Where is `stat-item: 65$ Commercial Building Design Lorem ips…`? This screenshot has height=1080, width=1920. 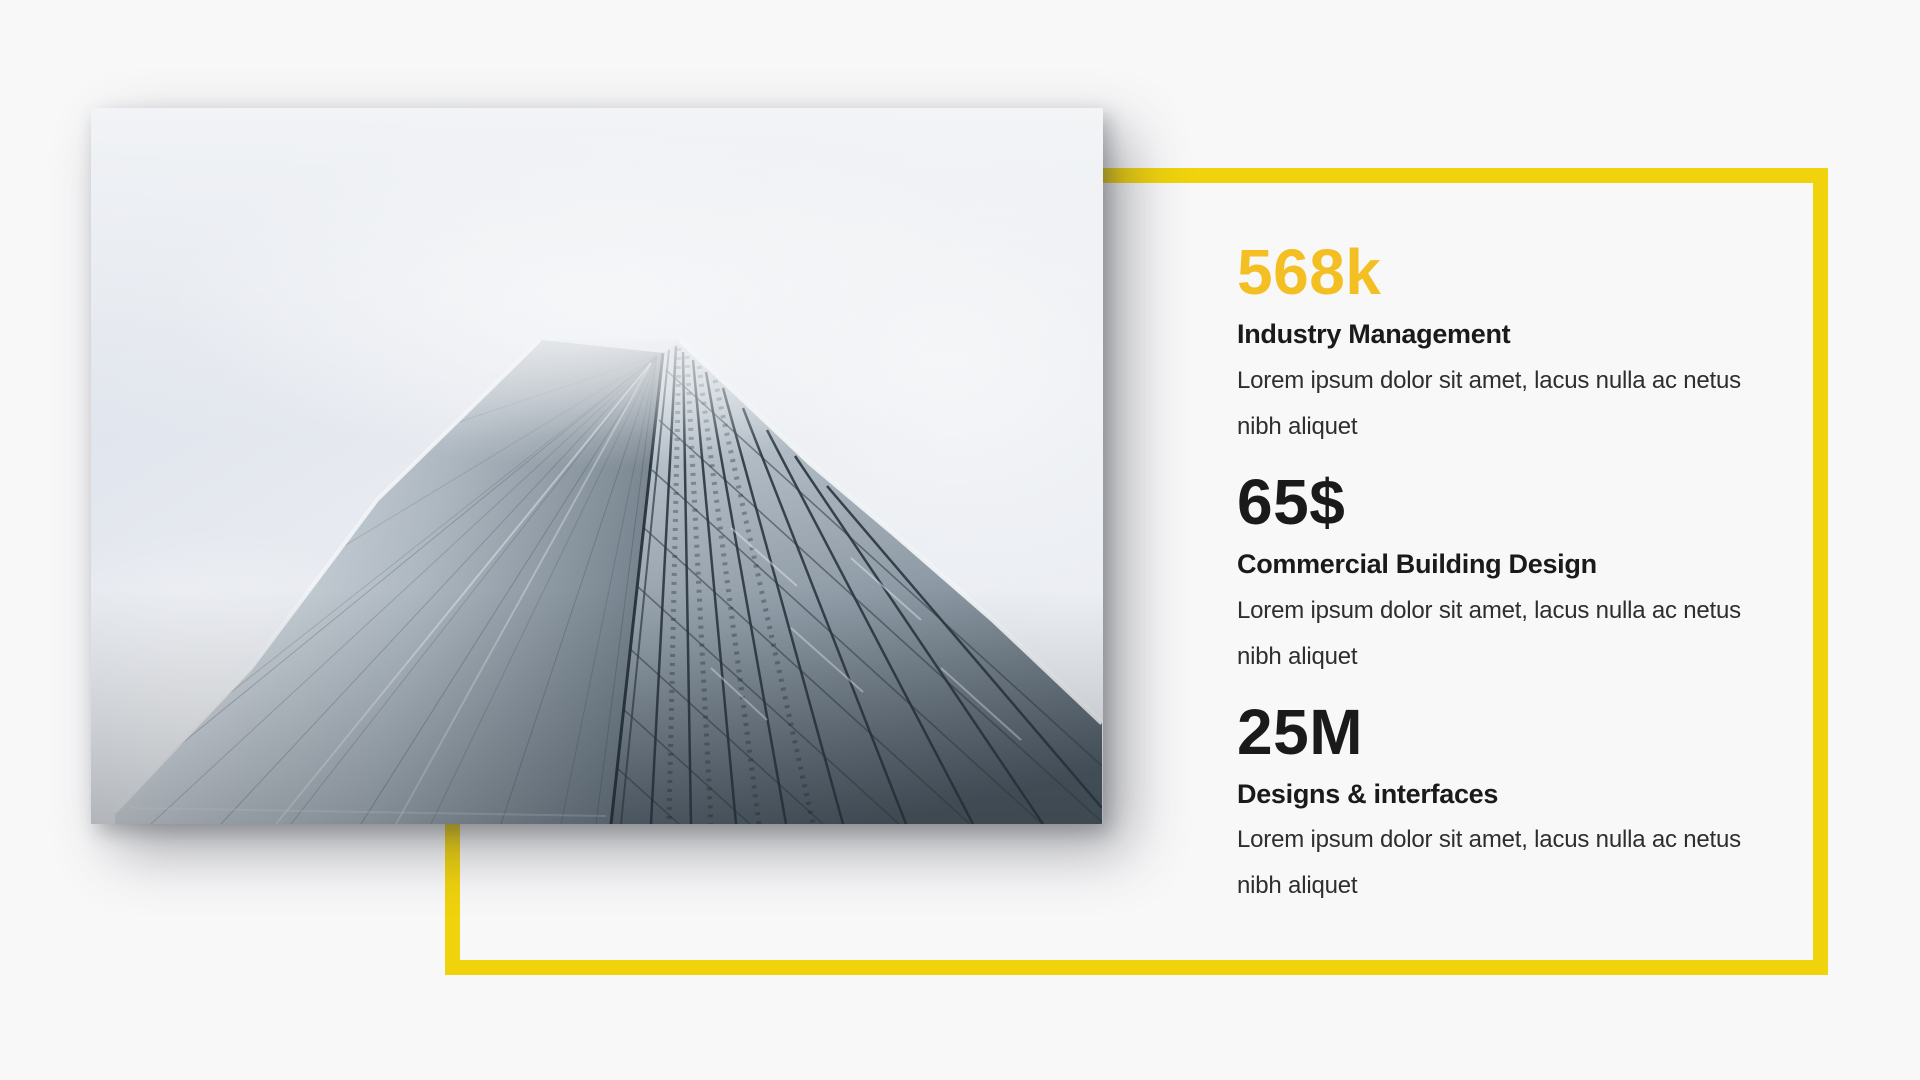 stat-item: 65$ Commercial Building Design Lorem ips… is located at coordinates (1527, 575).